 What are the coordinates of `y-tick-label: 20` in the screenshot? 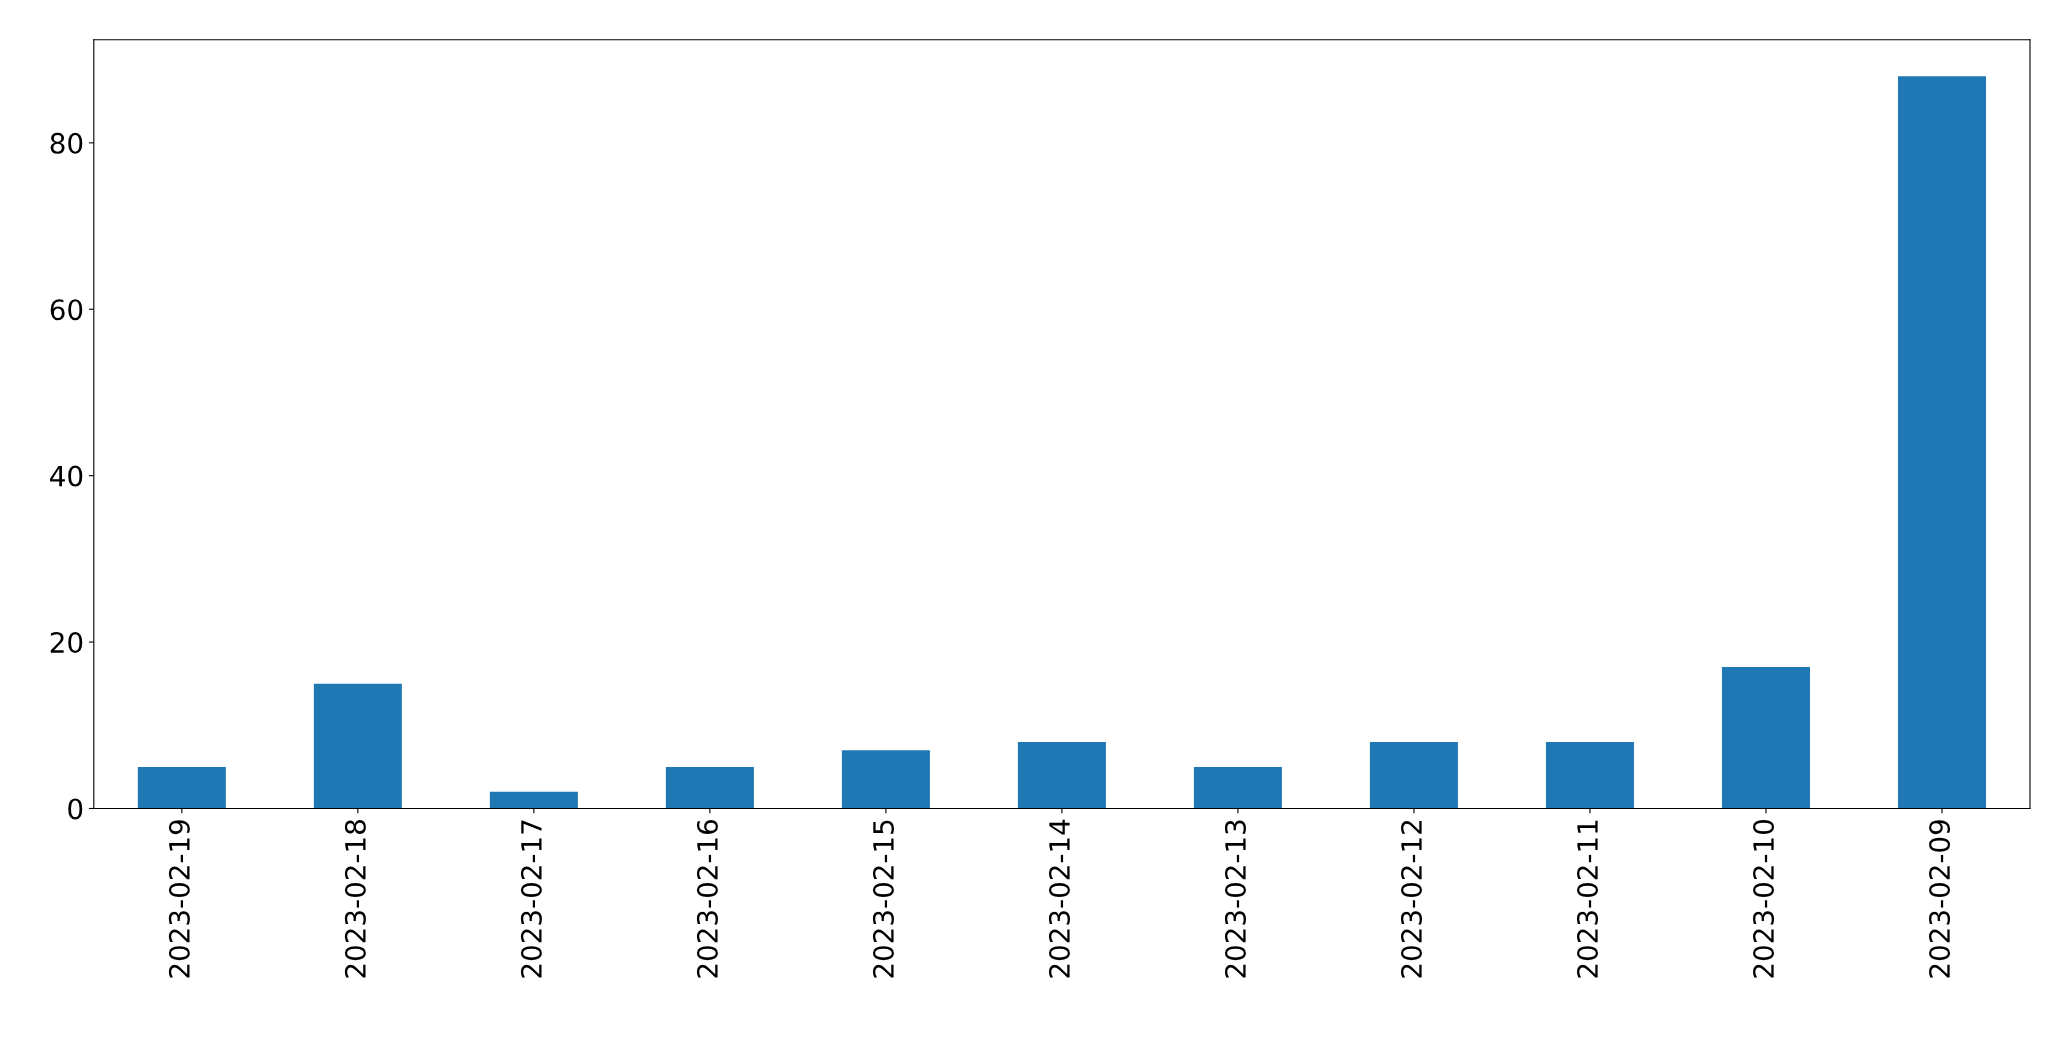 It's located at (66, 643).